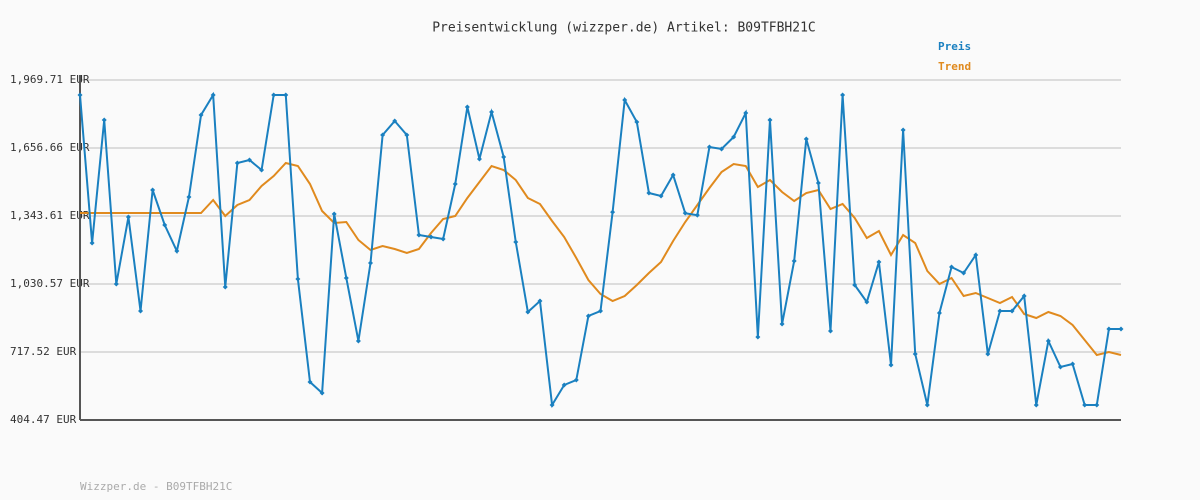 This screenshot has height=500, width=1200. What do you see at coordinates (954, 66) in the screenshot?
I see `legend-label: Trend` at bounding box center [954, 66].